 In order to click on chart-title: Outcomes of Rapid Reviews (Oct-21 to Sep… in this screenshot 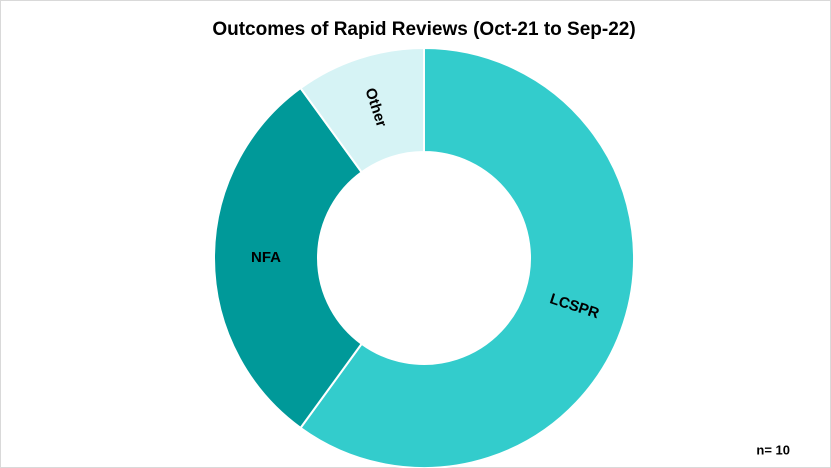, I will do `click(423, 29)`.